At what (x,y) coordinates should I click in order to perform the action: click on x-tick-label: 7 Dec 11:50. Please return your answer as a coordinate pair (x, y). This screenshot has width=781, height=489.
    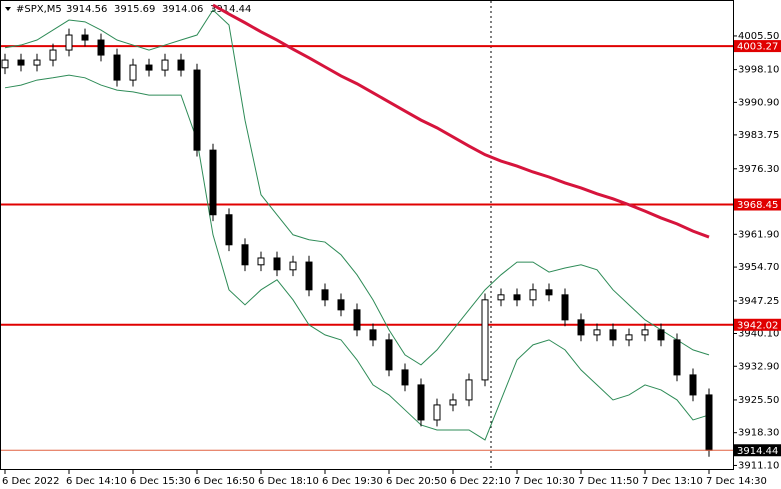
    Looking at the image, I should click on (608, 481).